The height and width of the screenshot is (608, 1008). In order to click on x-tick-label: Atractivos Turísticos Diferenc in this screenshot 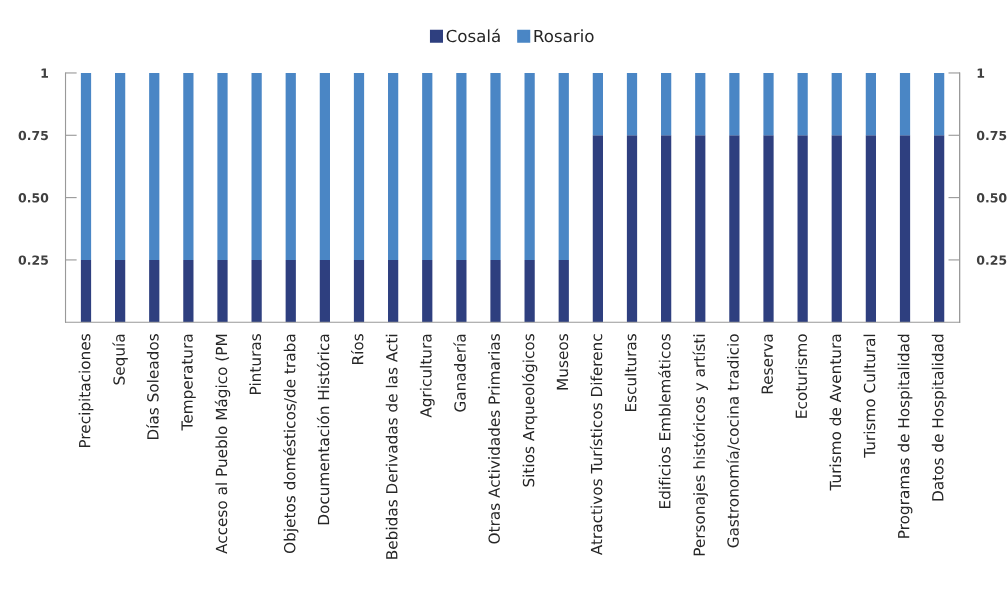, I will do `click(596, 445)`.